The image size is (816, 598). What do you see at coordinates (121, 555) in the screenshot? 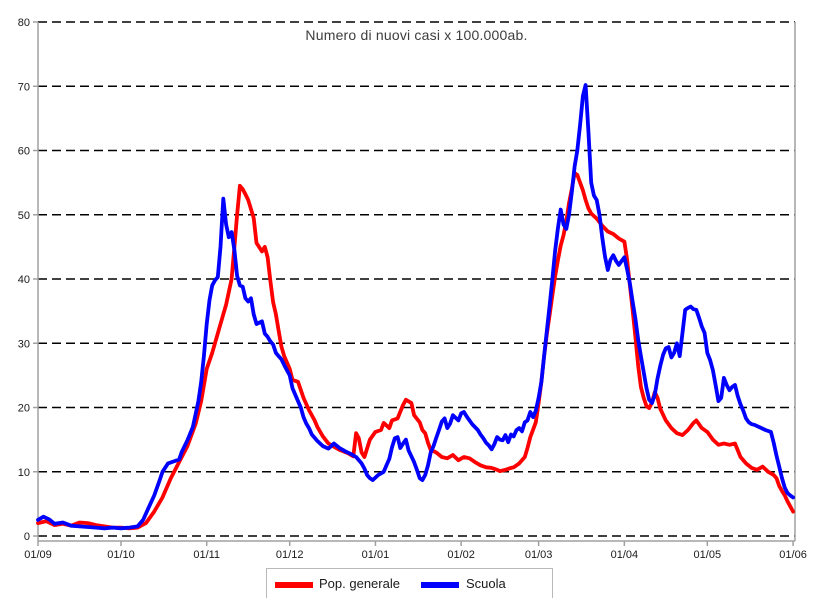
I see `x-tick-label: 01/10` at bounding box center [121, 555].